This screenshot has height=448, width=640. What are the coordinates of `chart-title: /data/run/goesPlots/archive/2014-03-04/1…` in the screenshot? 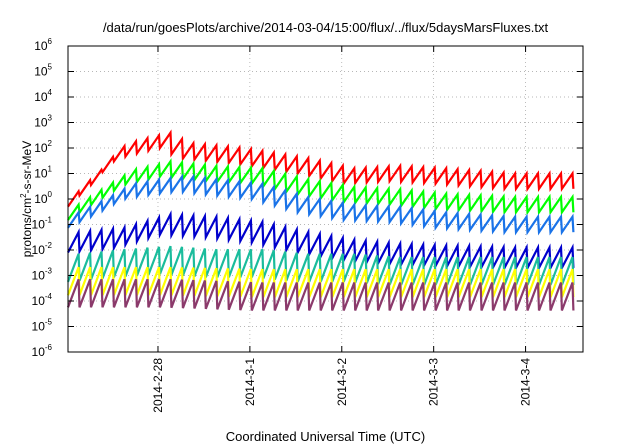 It's located at (325, 27).